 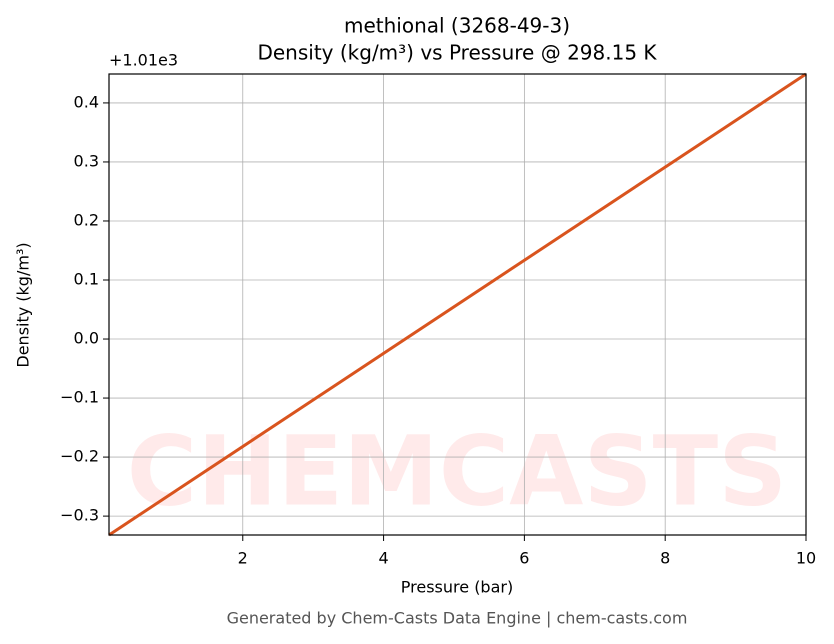 What do you see at coordinates (457, 587) in the screenshot?
I see `x-axis-label: Pressure (bar)` at bounding box center [457, 587].